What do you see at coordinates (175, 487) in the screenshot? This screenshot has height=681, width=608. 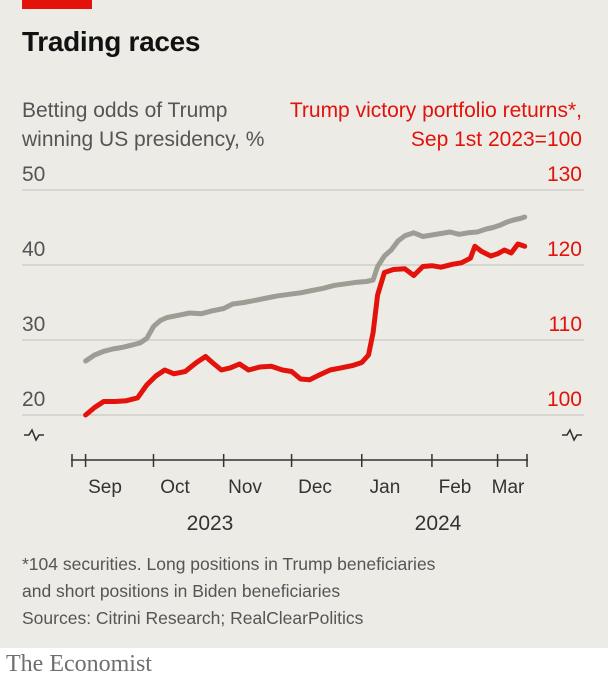 I see `x-tick-label: Oct` at bounding box center [175, 487].